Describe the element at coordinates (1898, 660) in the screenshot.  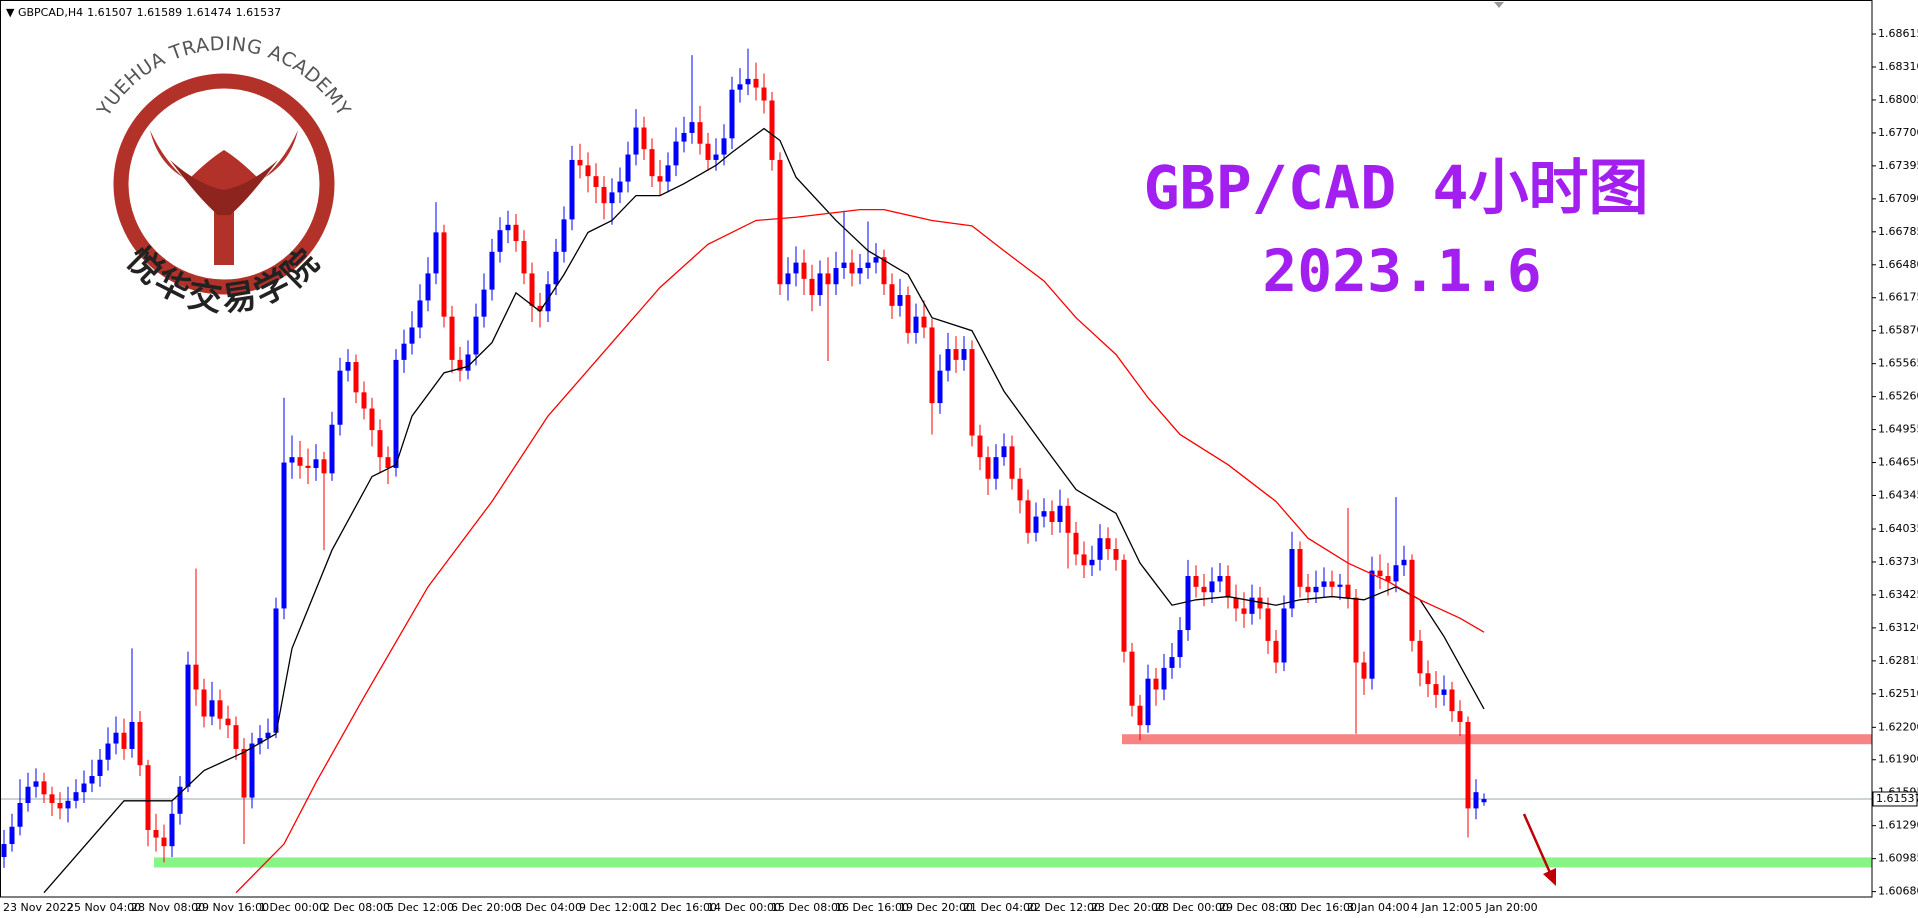
I see `y-tick-label: 1.62815` at that location.